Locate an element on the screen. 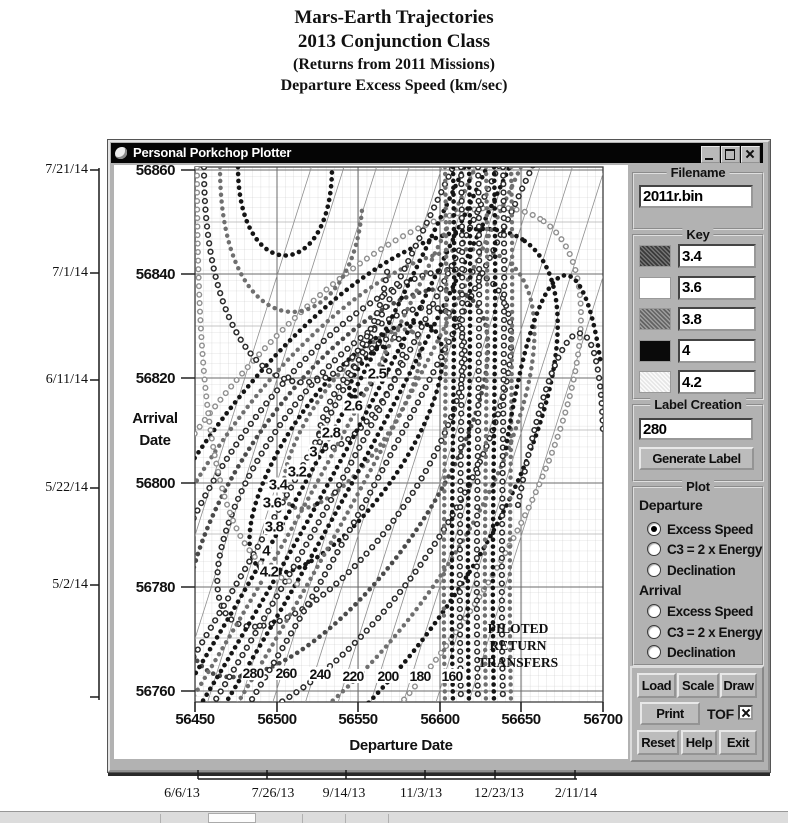  maximize-button is located at coordinates (730, 154).